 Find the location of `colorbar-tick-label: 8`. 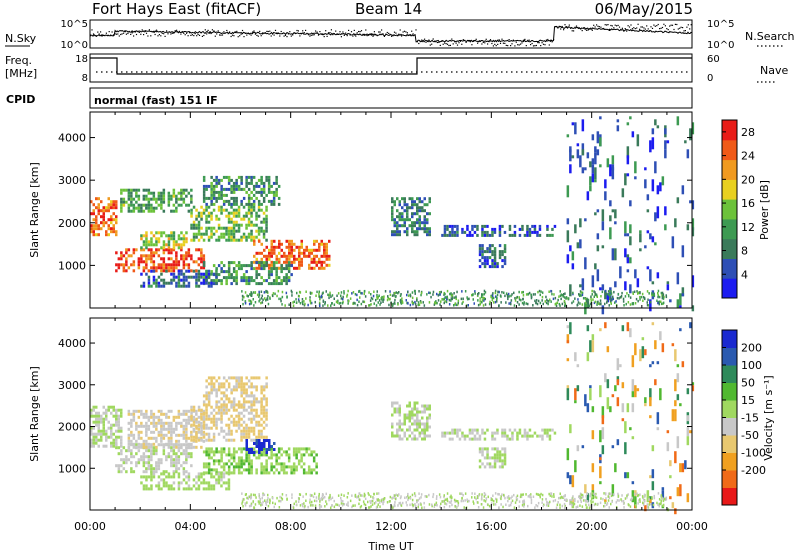

colorbar-tick-label: 8 is located at coordinates (744, 251).